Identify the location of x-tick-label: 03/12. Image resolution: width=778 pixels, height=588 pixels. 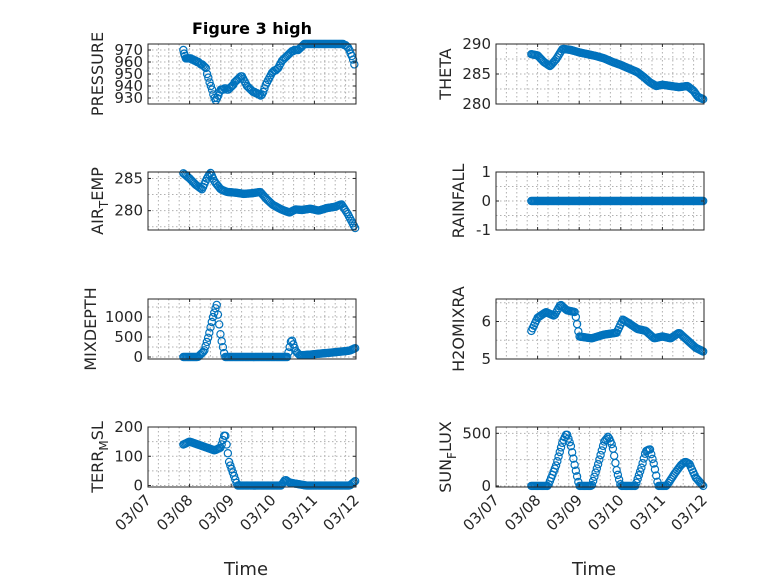
(689, 512).